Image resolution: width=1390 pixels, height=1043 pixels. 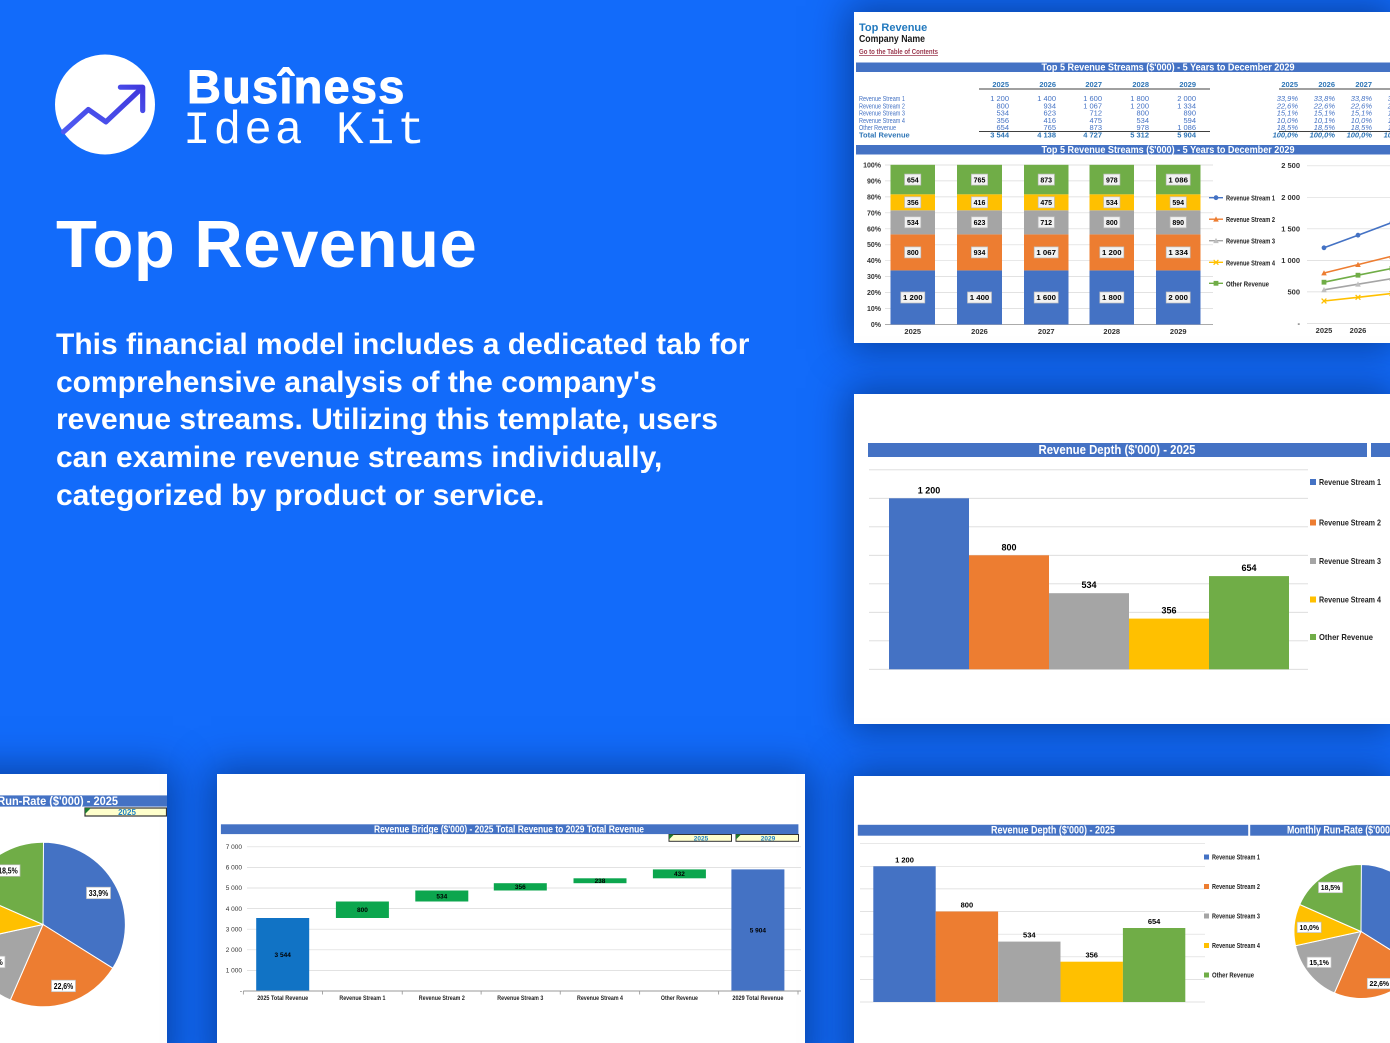 What do you see at coordinates (234, 929) in the screenshot?
I see `svg-text: 3 000` at bounding box center [234, 929].